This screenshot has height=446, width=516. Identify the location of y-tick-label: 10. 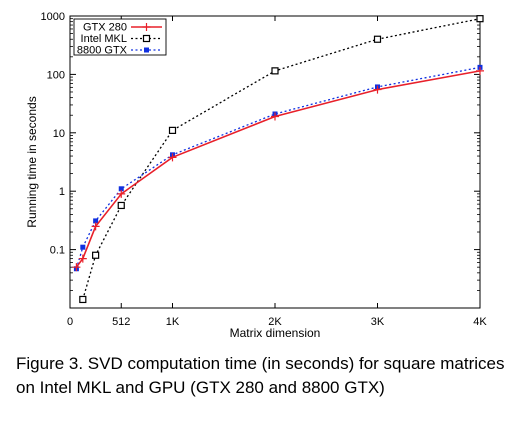
(59, 134).